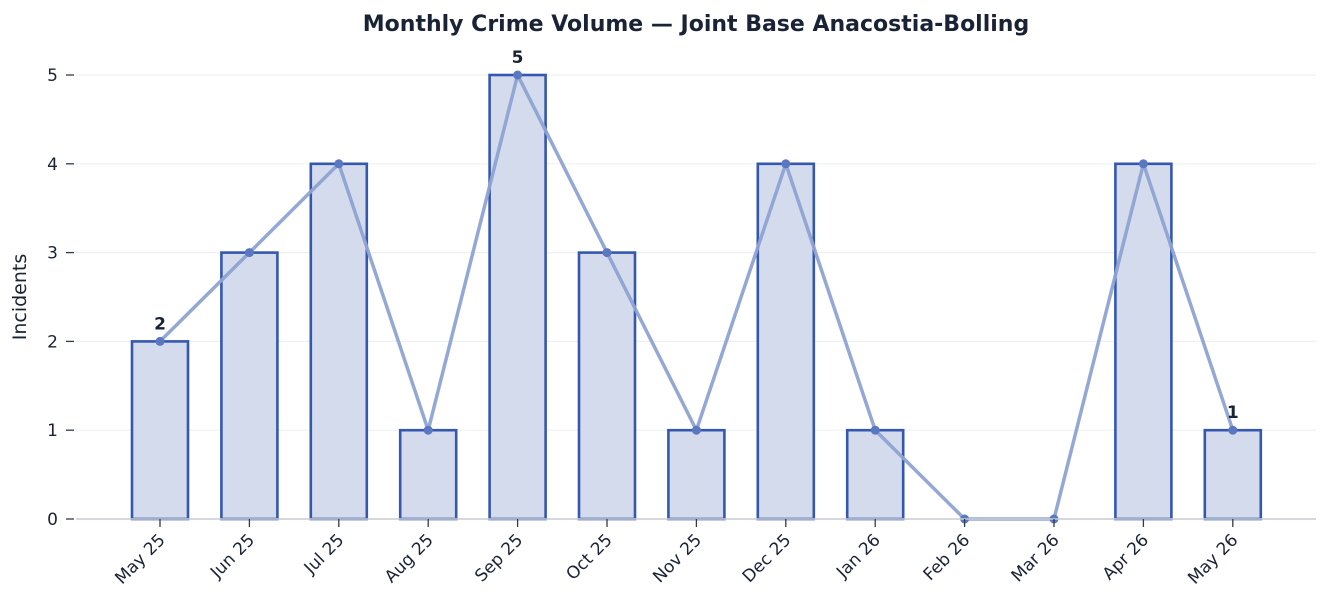 The height and width of the screenshot is (596, 1320). What do you see at coordinates (140, 559) in the screenshot?
I see `x-tick-label: May 25` at bounding box center [140, 559].